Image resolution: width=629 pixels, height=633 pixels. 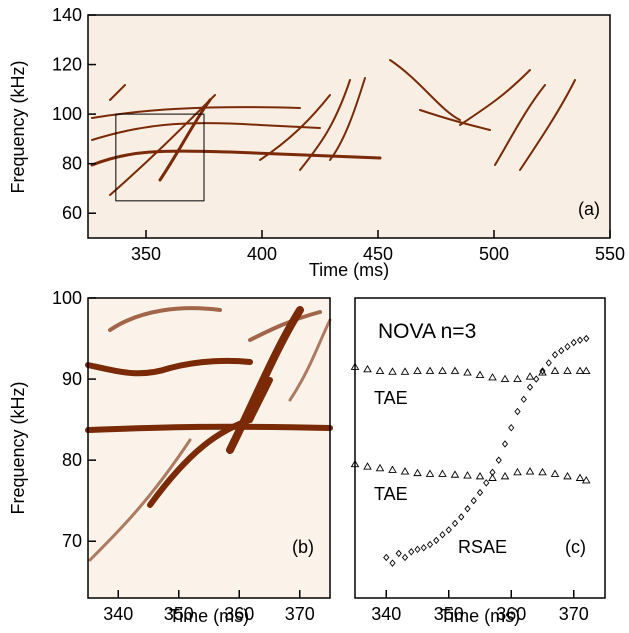 I want to click on panel-label: (a), so click(x=589, y=209).